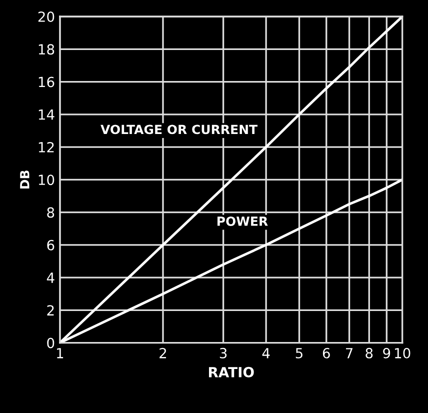 This screenshot has width=428, height=413. What do you see at coordinates (266, 353) in the screenshot?
I see `x-tick-label: 4` at bounding box center [266, 353].